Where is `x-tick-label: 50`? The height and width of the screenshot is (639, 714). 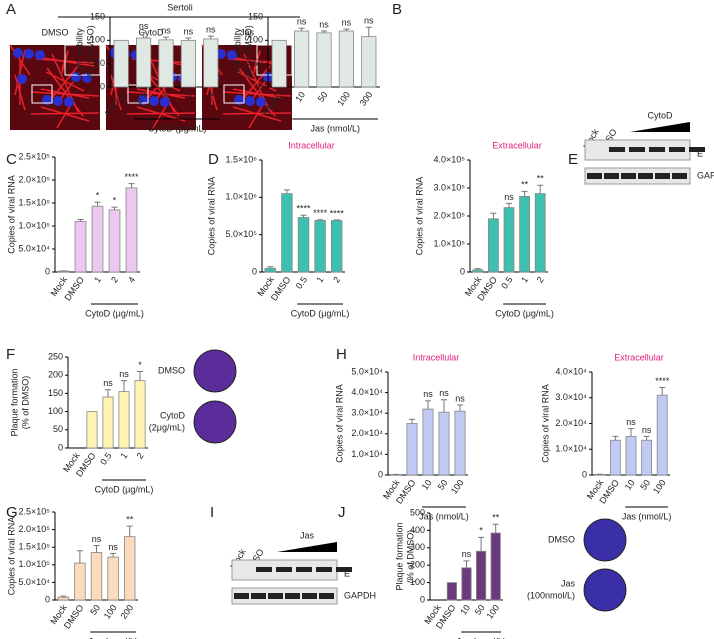 x-tick-label: 50 is located at coordinates (480, 610).